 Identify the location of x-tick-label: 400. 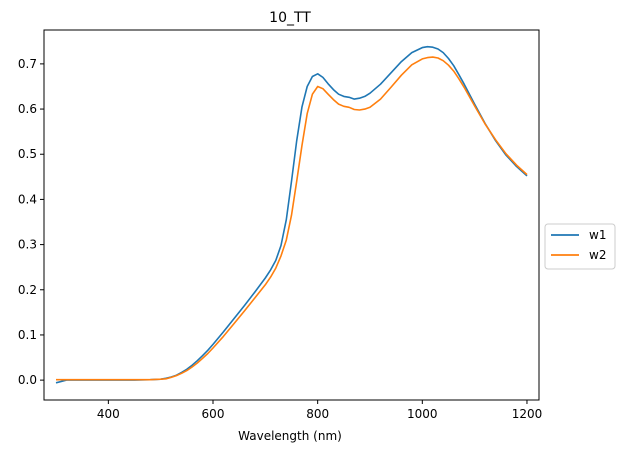
(108, 414).